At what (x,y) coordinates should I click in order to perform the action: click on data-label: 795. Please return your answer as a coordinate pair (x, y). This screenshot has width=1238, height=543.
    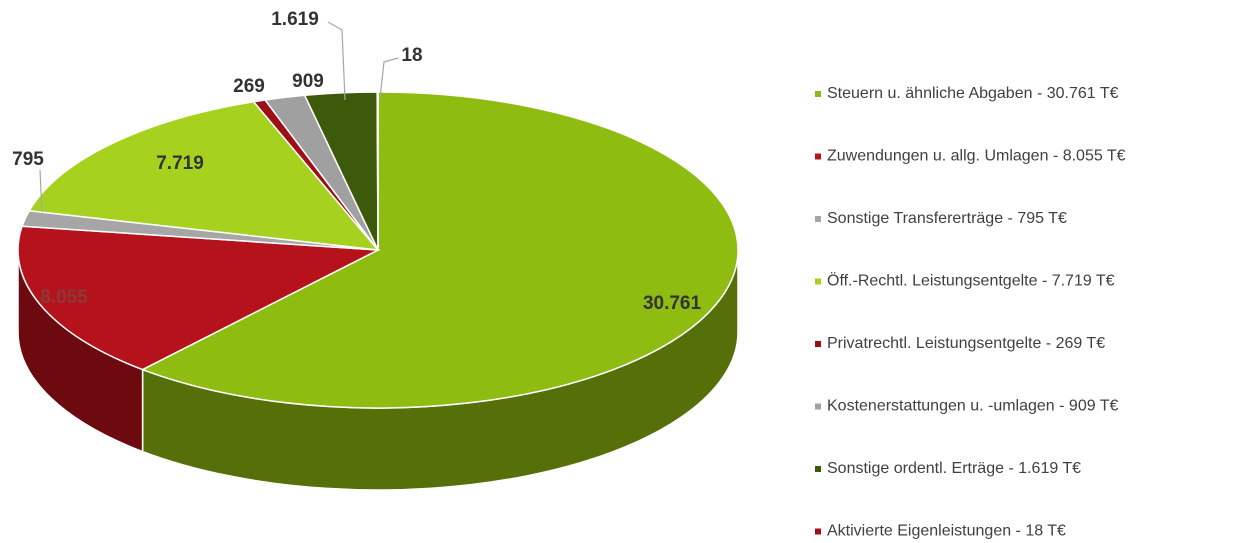
    Looking at the image, I should click on (28, 159).